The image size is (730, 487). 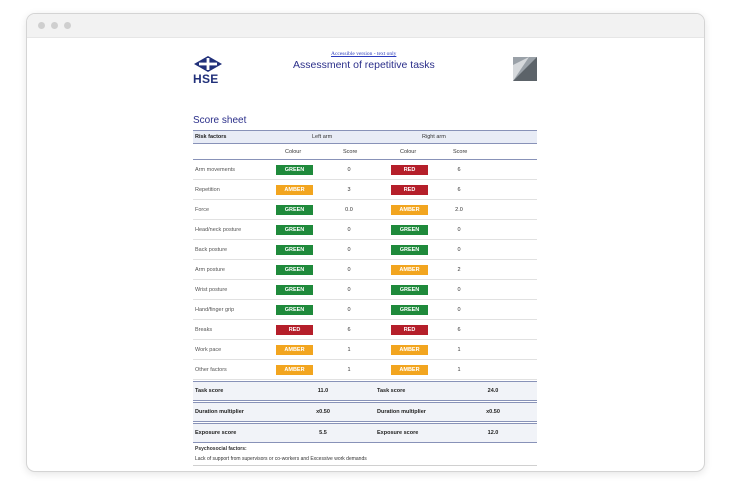 What do you see at coordinates (365, 310) in the screenshot?
I see `table-row: Hand/finger grip GREEN 0 GREEN 0` at bounding box center [365, 310].